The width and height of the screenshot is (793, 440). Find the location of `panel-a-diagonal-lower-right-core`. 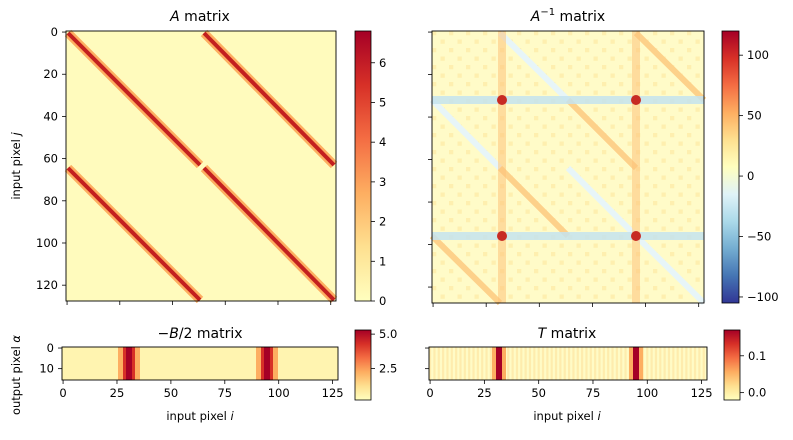

panel-a-diagonal-lower-right-core is located at coordinates (269, 234).